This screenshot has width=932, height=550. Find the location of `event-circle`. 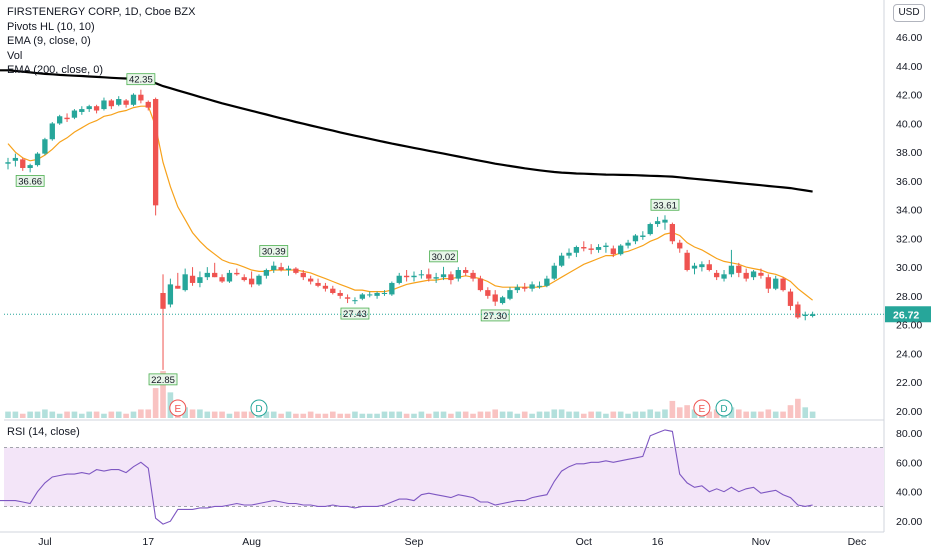

event-circle is located at coordinates (724, 408).